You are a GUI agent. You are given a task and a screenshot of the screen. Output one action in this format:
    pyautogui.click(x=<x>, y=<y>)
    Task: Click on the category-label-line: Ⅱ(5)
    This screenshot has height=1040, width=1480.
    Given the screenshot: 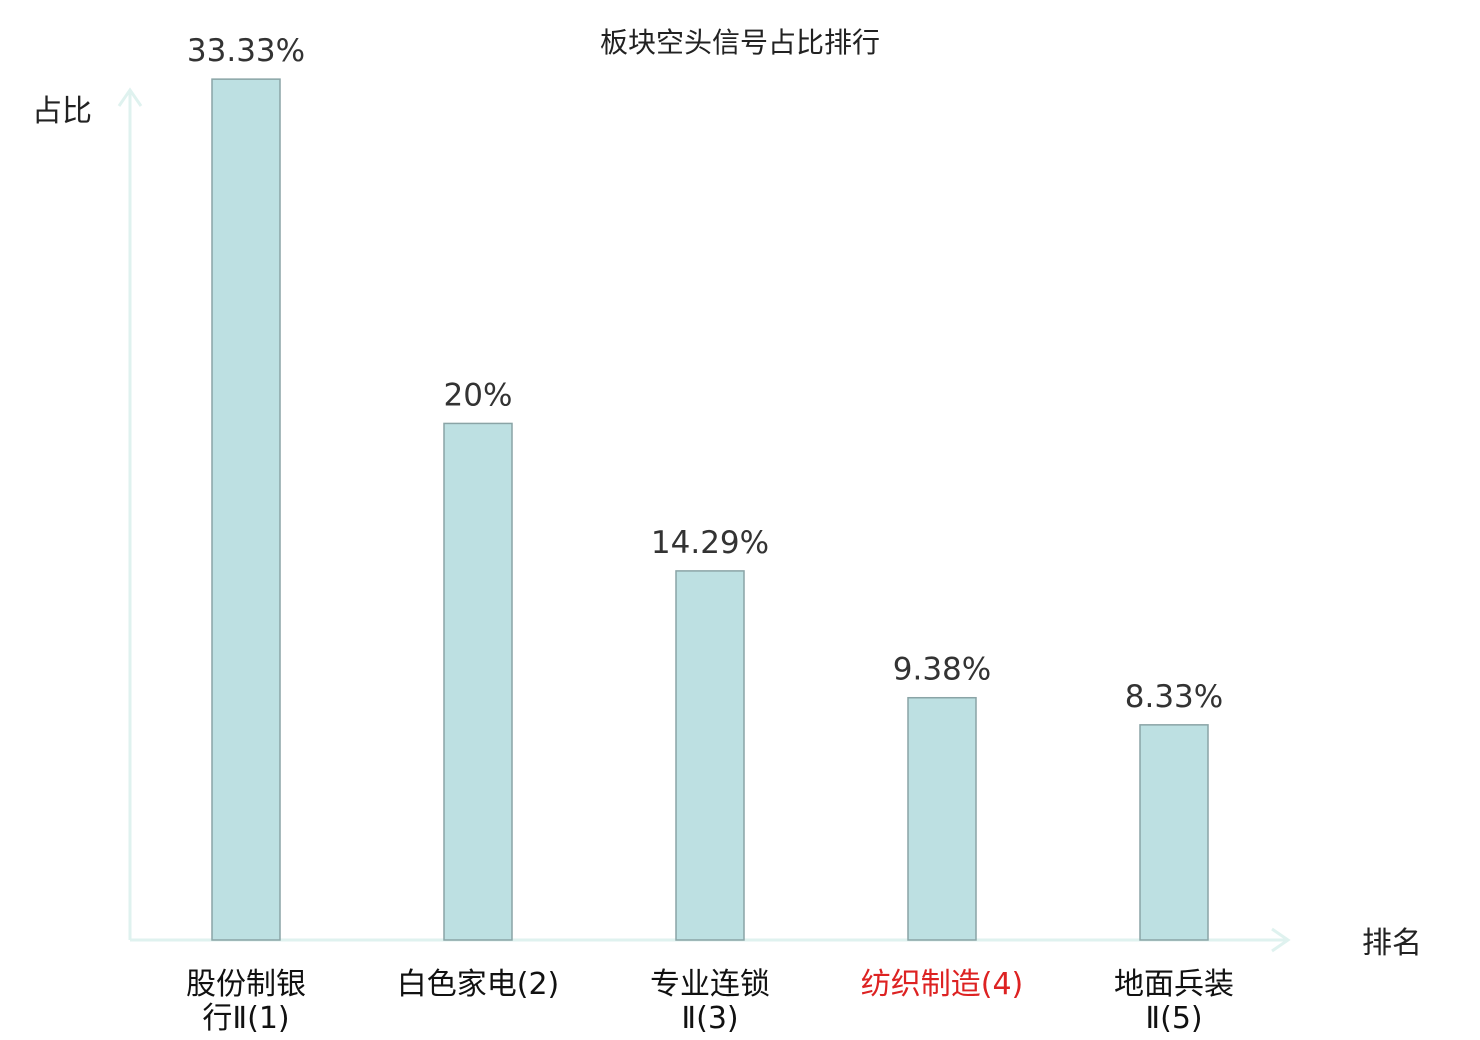 What is the action you would take?
    pyautogui.click(x=1173, y=1018)
    